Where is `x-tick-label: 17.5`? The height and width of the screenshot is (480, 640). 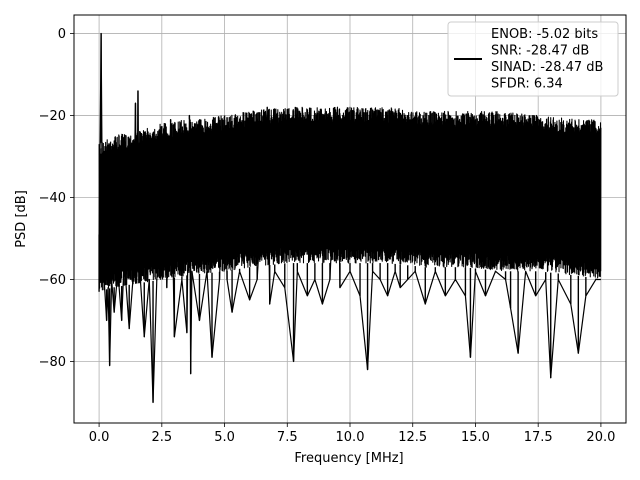
x-tick-label: 17.5 is located at coordinates (538, 437).